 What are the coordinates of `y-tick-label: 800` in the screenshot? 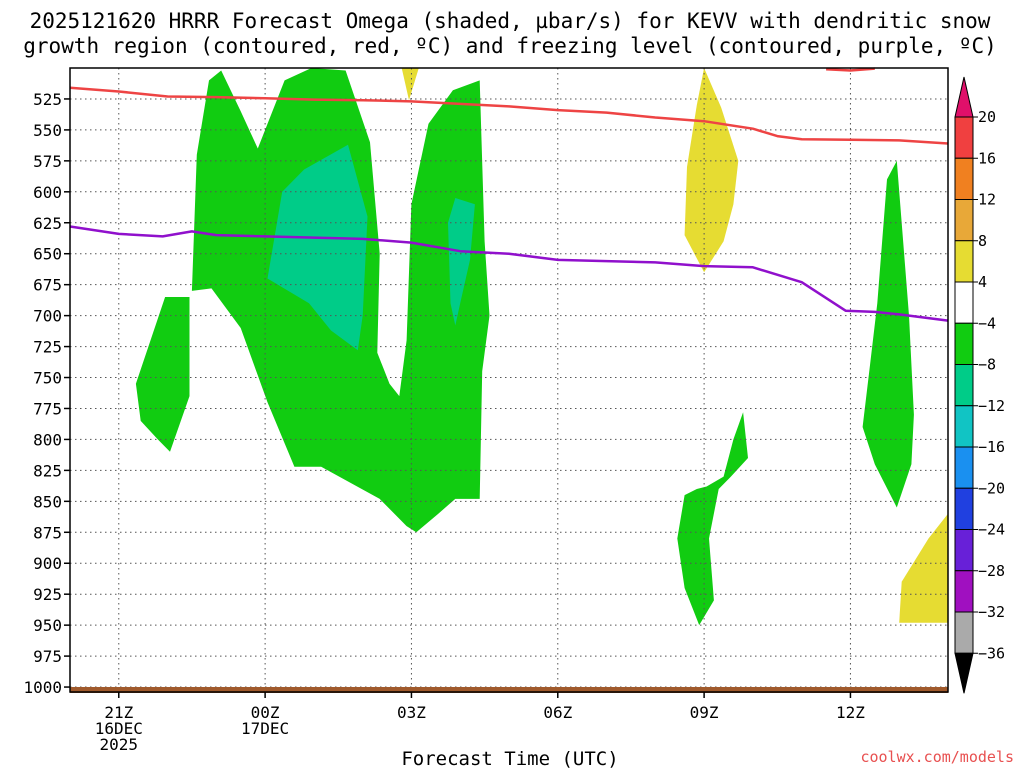 It's located at (47, 439).